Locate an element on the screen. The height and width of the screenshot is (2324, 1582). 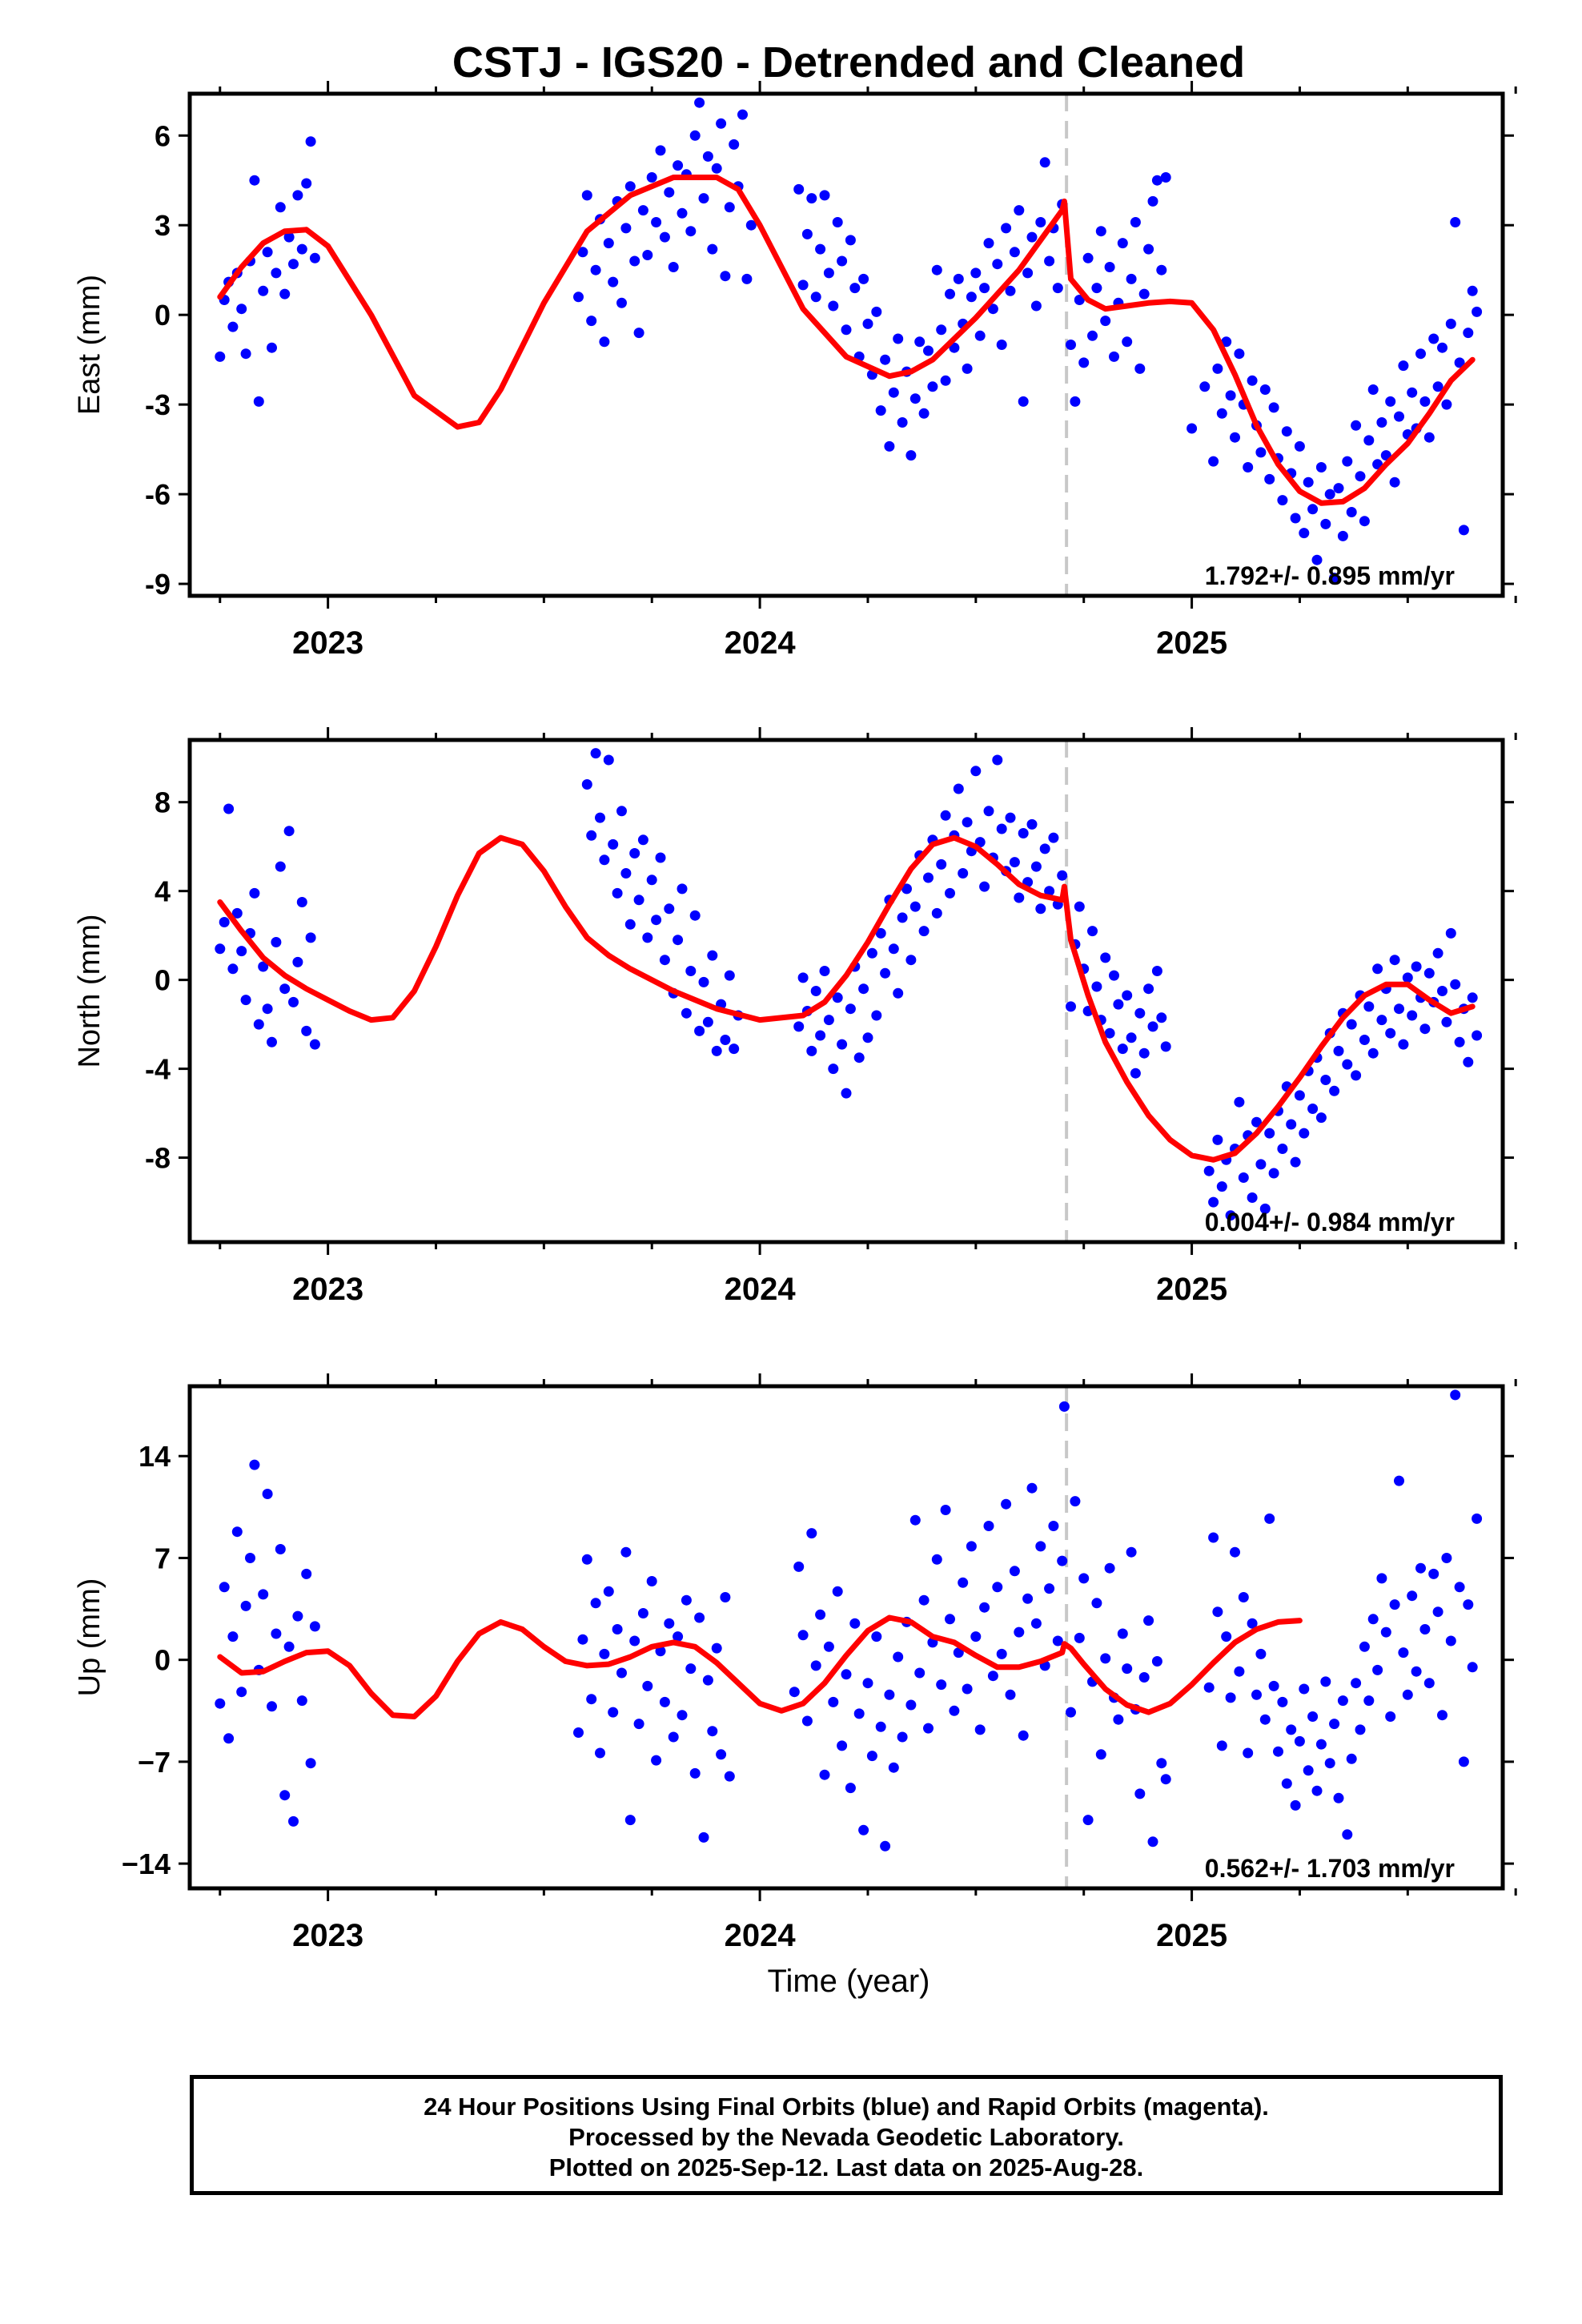
up-y-tick-label: 7 is located at coordinates (163, 1558).